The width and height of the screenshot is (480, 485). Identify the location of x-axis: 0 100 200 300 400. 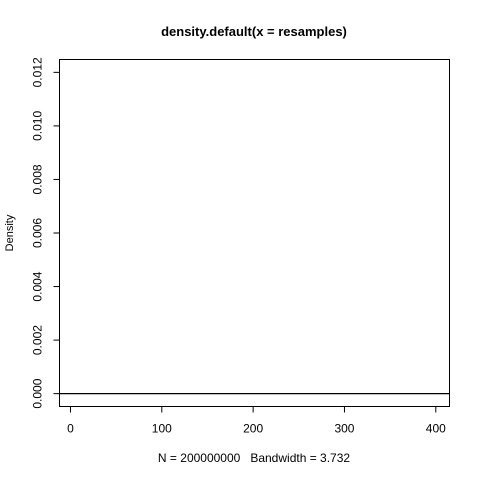
(256, 421).